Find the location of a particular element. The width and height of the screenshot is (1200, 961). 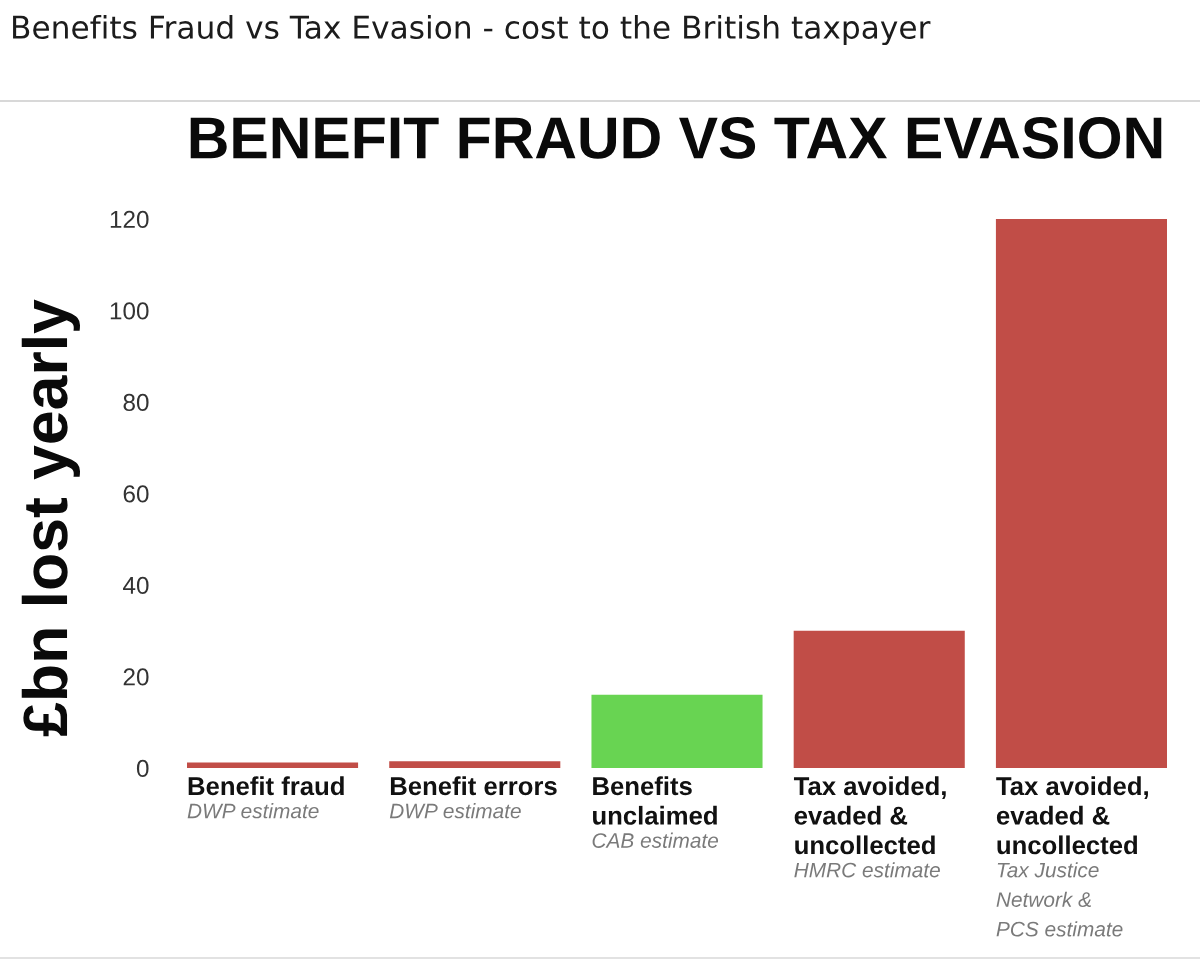

x-tick-label: Benefits unclaimed is located at coordinates (655, 800).